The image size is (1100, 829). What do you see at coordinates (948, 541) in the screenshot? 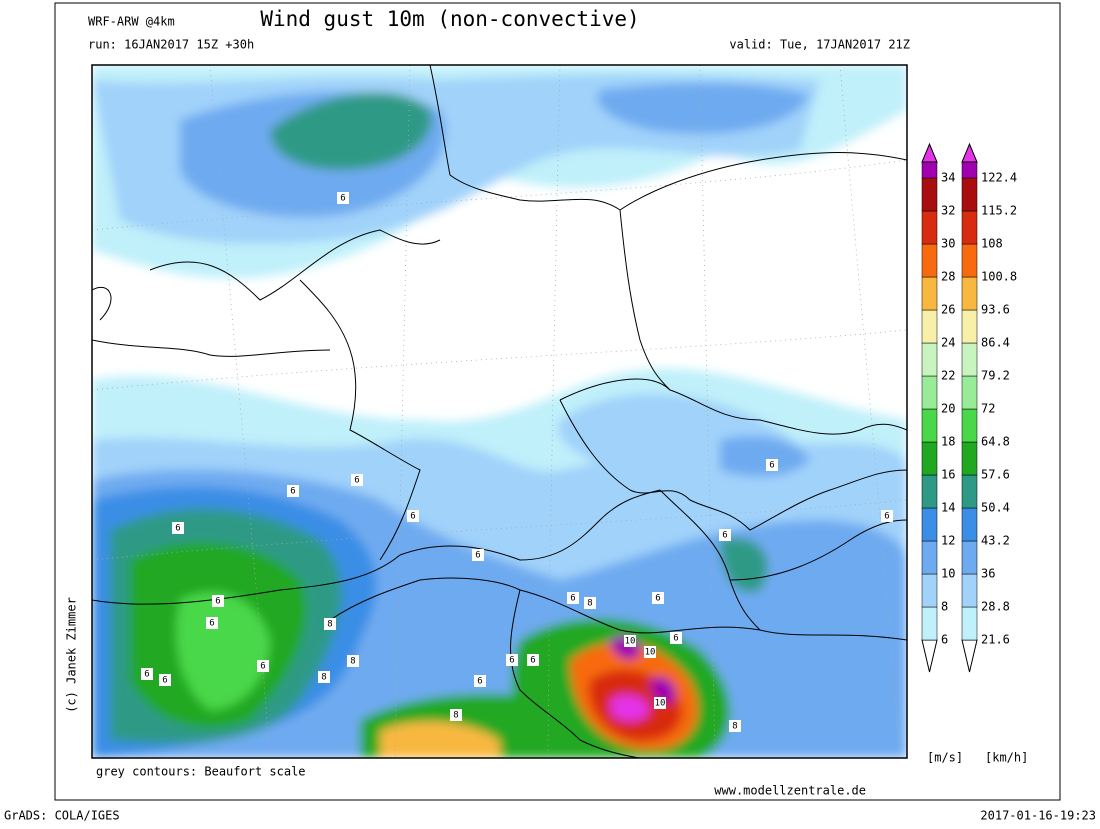
I see `legend-label: 12` at bounding box center [948, 541].